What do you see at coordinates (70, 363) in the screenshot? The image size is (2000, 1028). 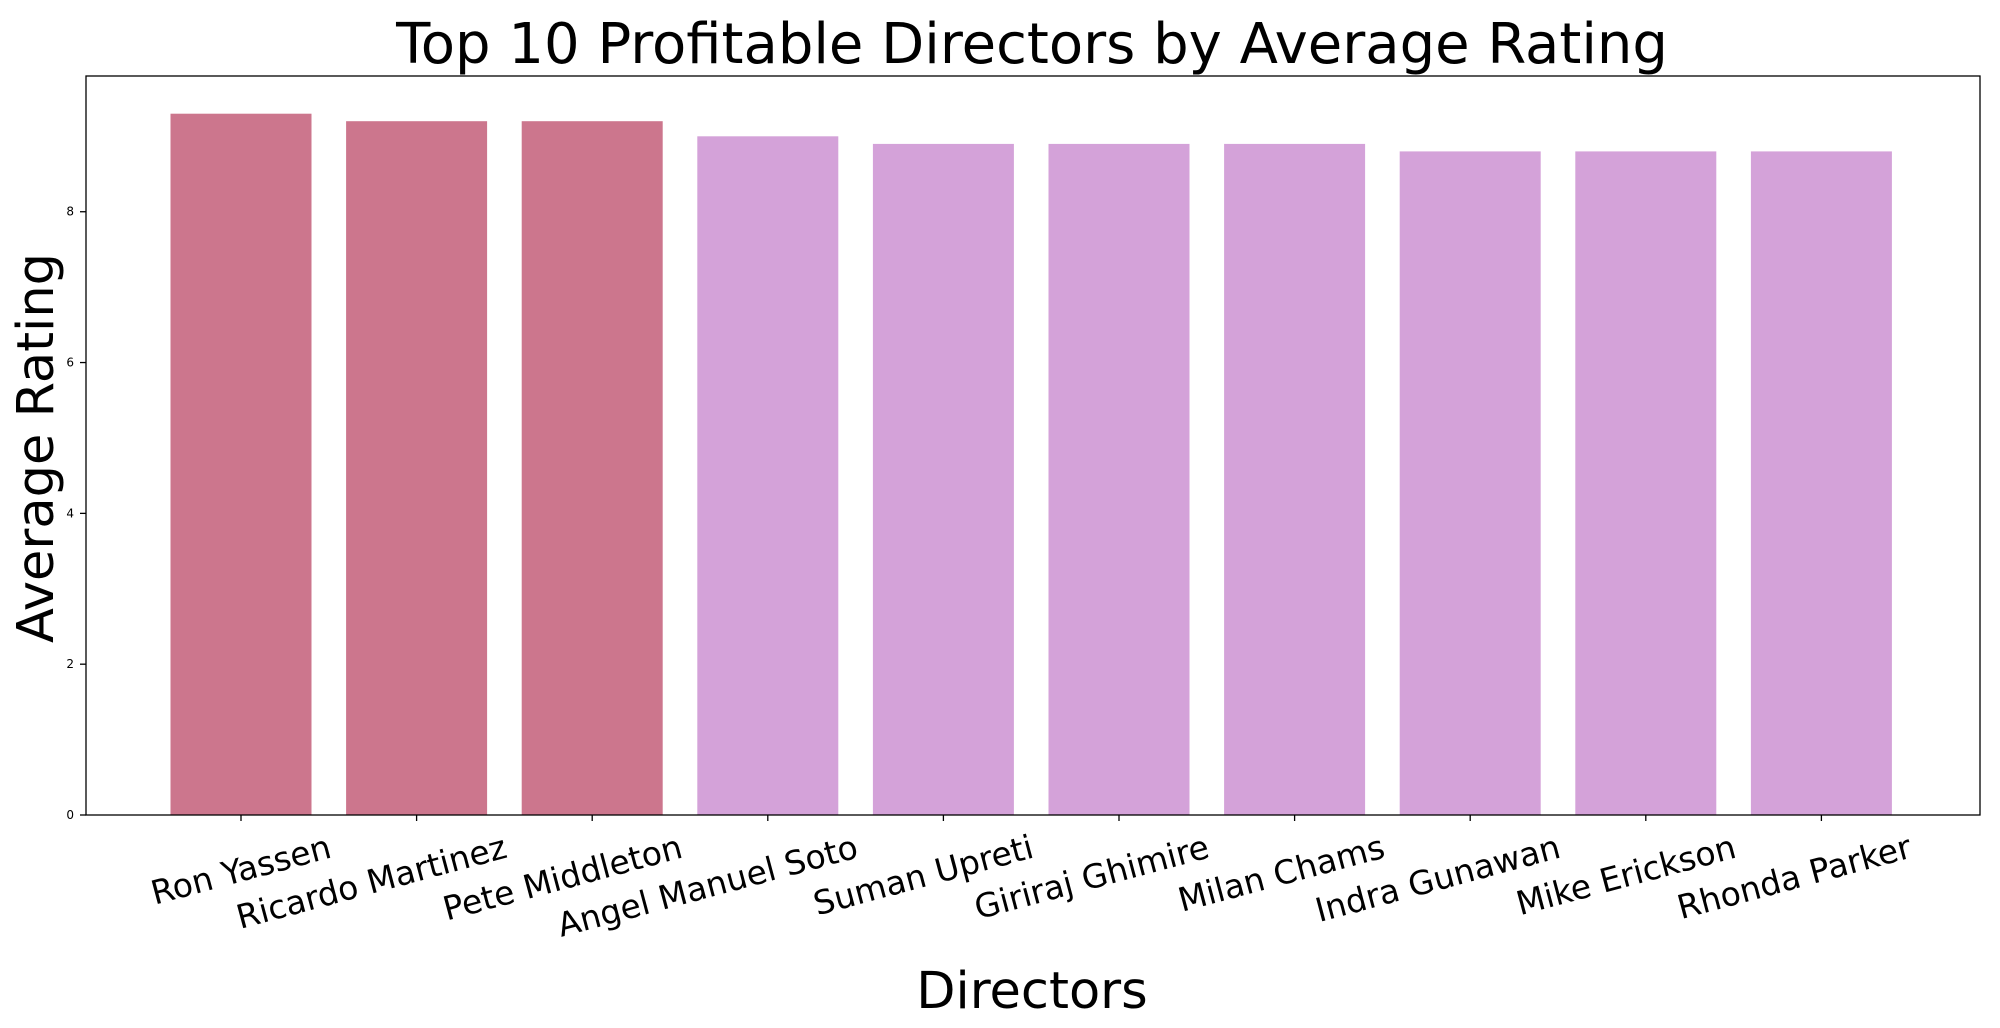 I see `y-tick-label: 6` at bounding box center [70, 363].